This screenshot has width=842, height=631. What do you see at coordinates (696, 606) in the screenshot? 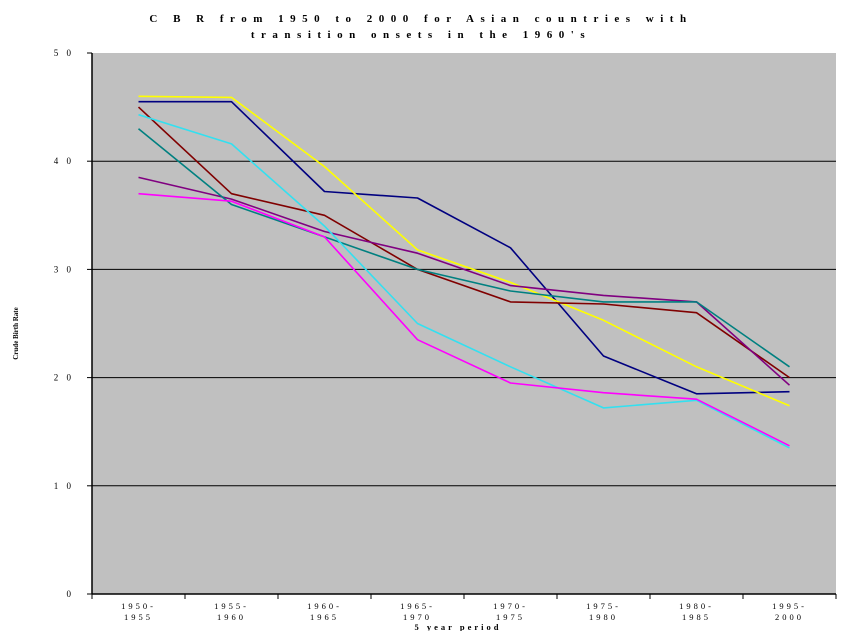
I see `x-tick-label: 1980-` at bounding box center [696, 606].